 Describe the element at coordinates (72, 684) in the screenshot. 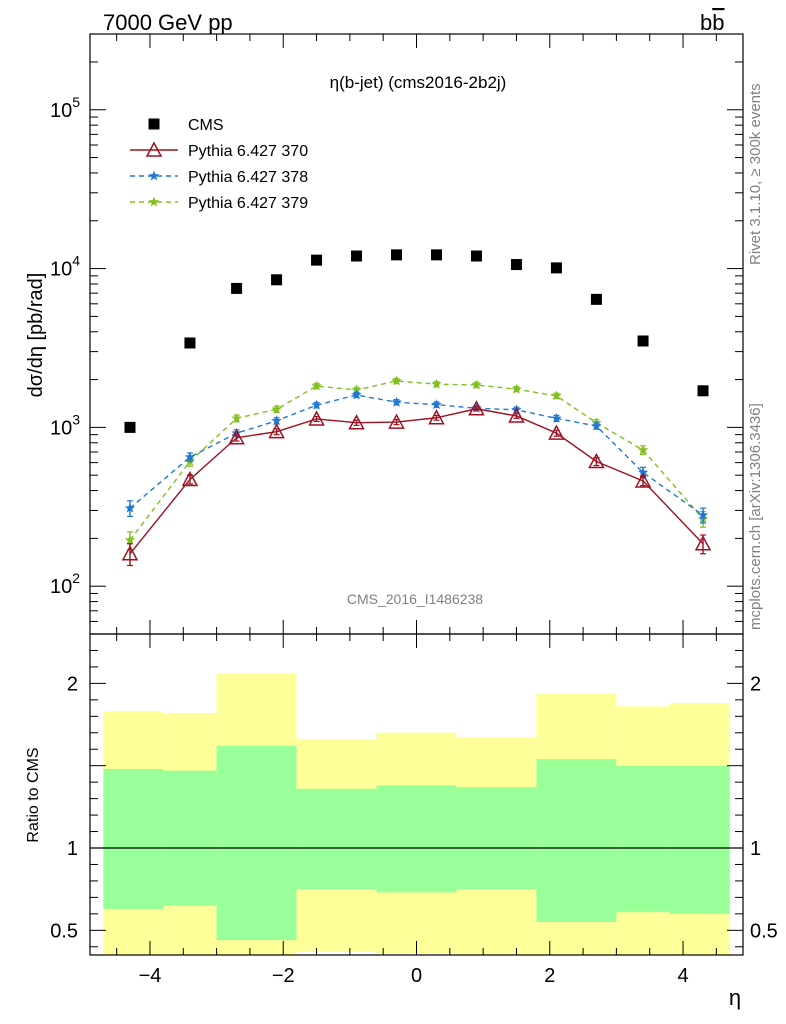

I see `ratio-y-tick-label: 2` at that location.